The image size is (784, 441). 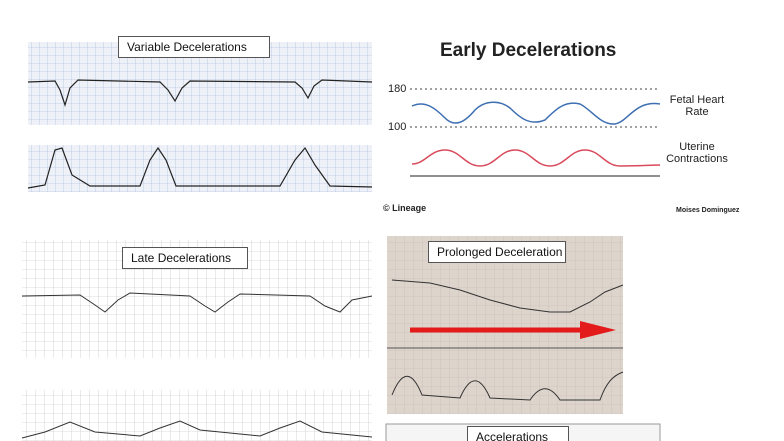 I want to click on accelerations-label: Accelerations, so click(x=518, y=433).